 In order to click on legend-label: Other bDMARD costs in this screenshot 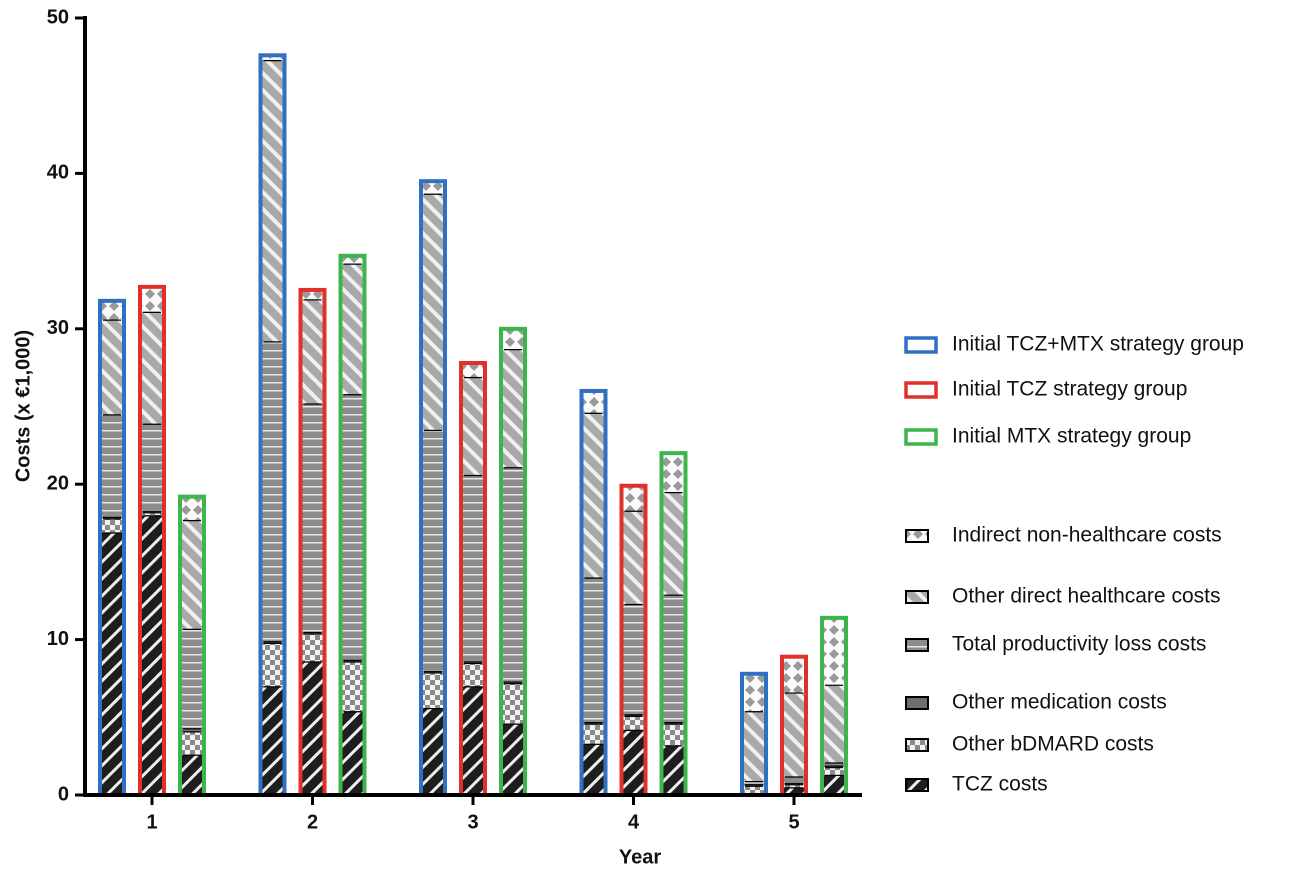, I will do `click(1053, 744)`.